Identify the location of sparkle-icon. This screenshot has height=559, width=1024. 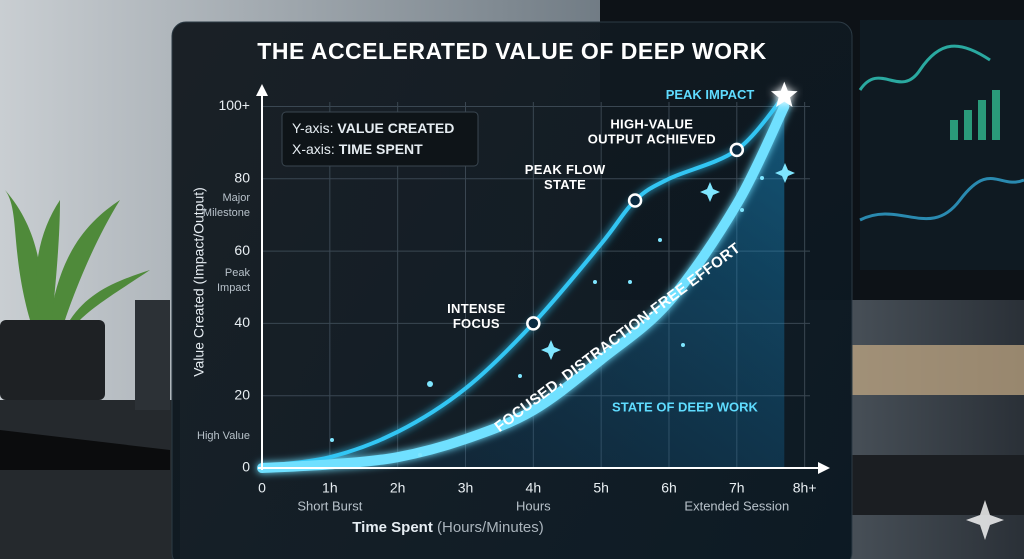
(985, 520).